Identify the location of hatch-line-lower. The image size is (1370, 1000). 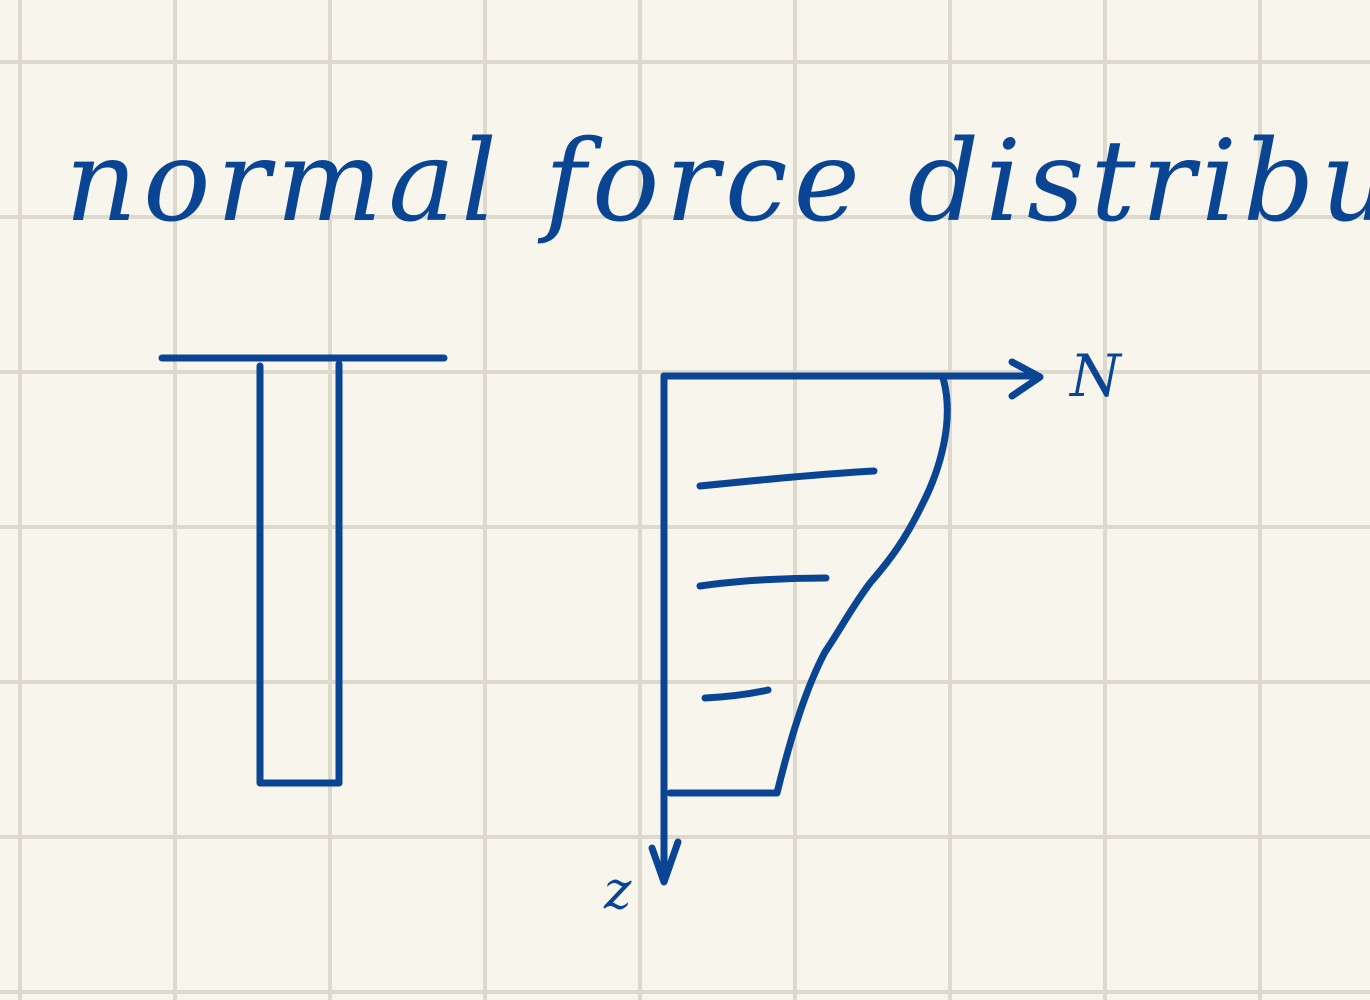
(736, 694).